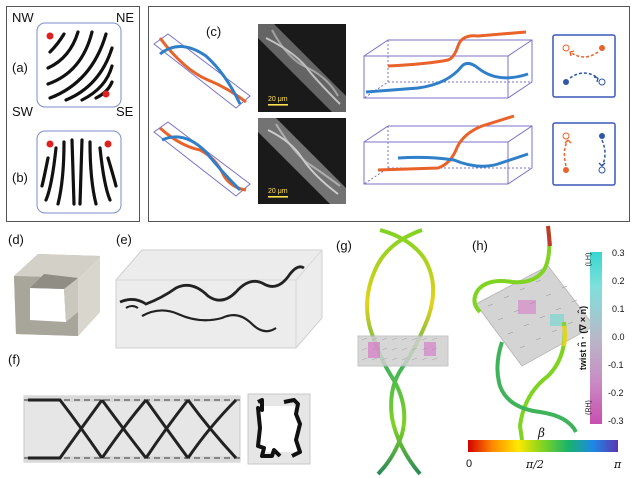  Describe the element at coordinates (543, 446) in the screenshot. I see `beta-colorbar` at that location.